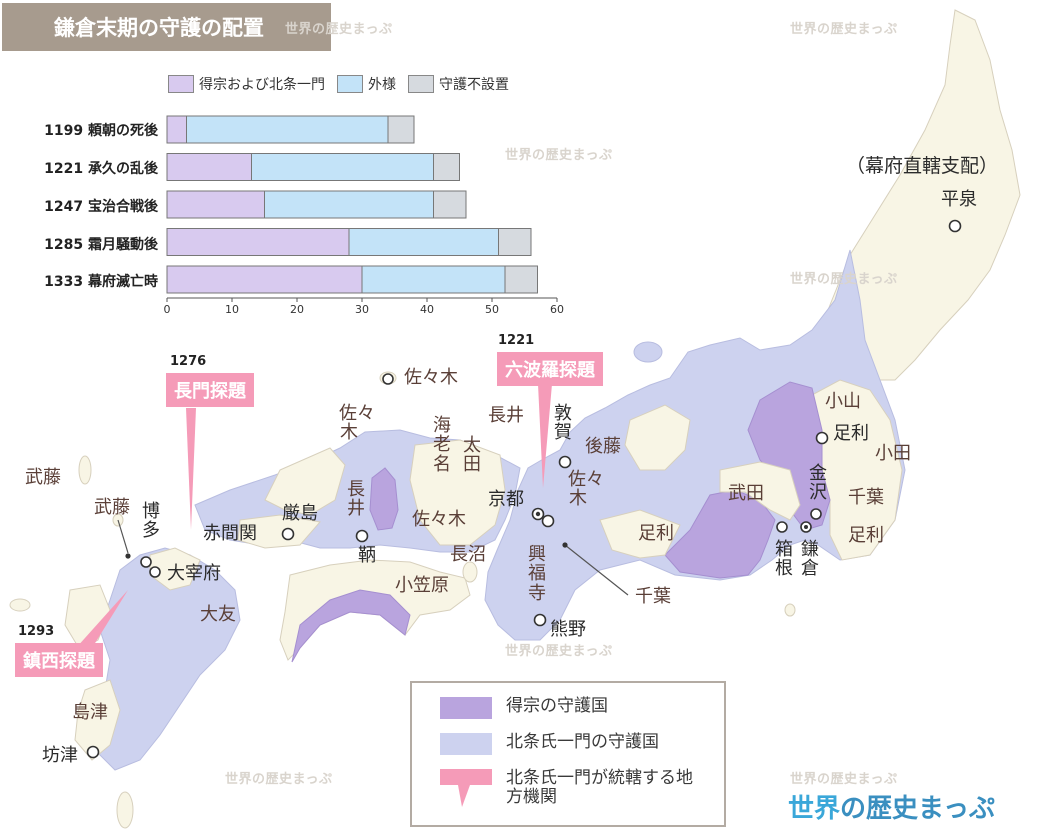  Describe the element at coordinates (350, 84) in the screenshot. I see `legend-swatch-gaisama` at that location.